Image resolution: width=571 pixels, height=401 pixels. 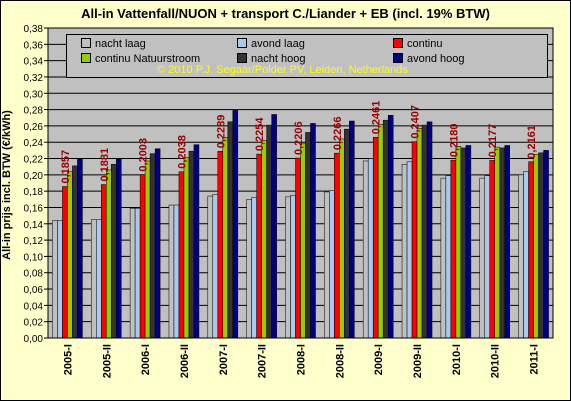 I want to click on y-tick-label: 0,30, so click(x=34, y=94).